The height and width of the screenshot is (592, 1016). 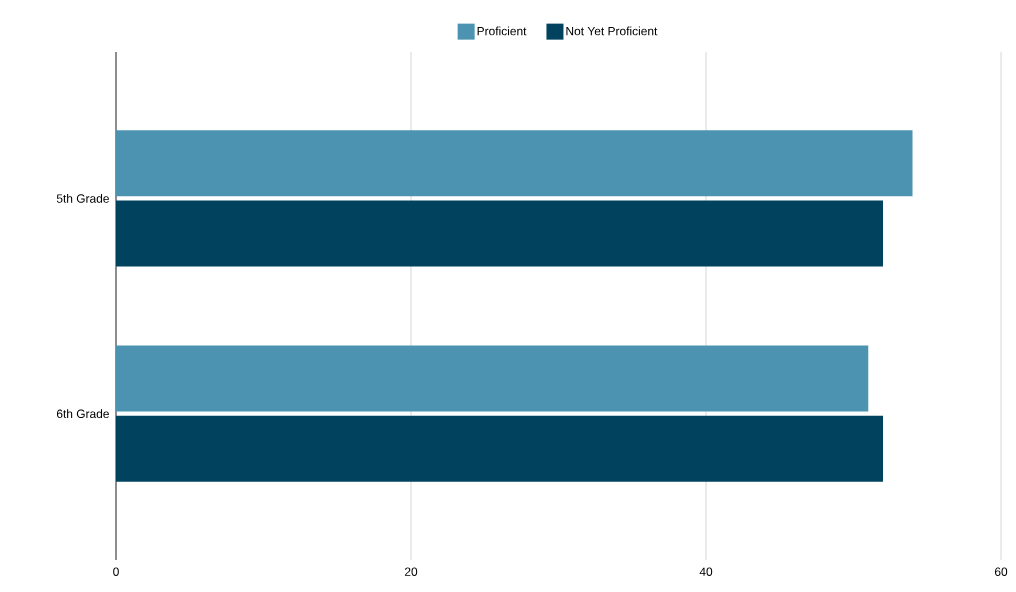 I want to click on y-tick-label: 5th Grade, so click(x=82, y=198).